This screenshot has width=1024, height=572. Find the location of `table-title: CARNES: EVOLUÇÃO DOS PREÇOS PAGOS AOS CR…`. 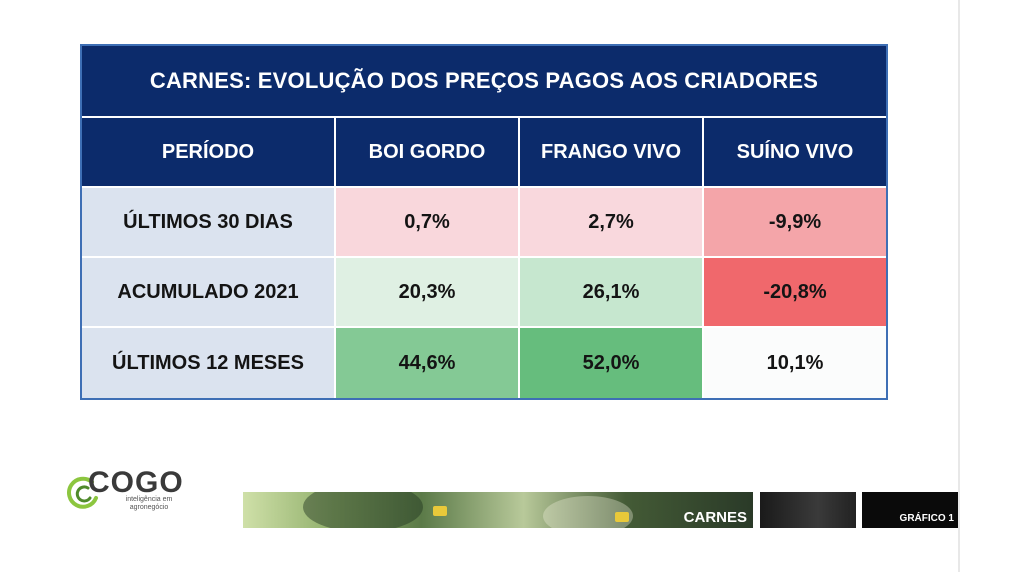

table-title: CARNES: EVOLUÇÃO DOS PREÇOS PAGOS AOS CR… is located at coordinates (484, 82).